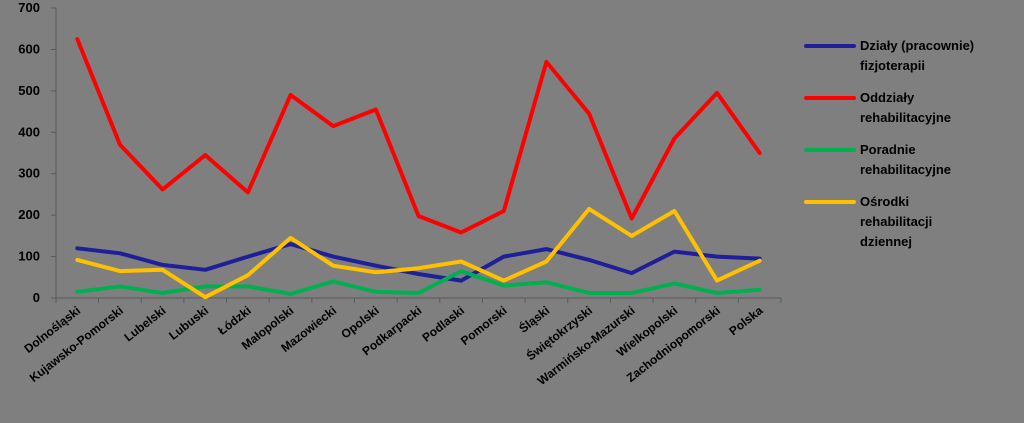 This screenshot has width=1024, height=423. I want to click on y-tick-label: 600, so click(29, 48).